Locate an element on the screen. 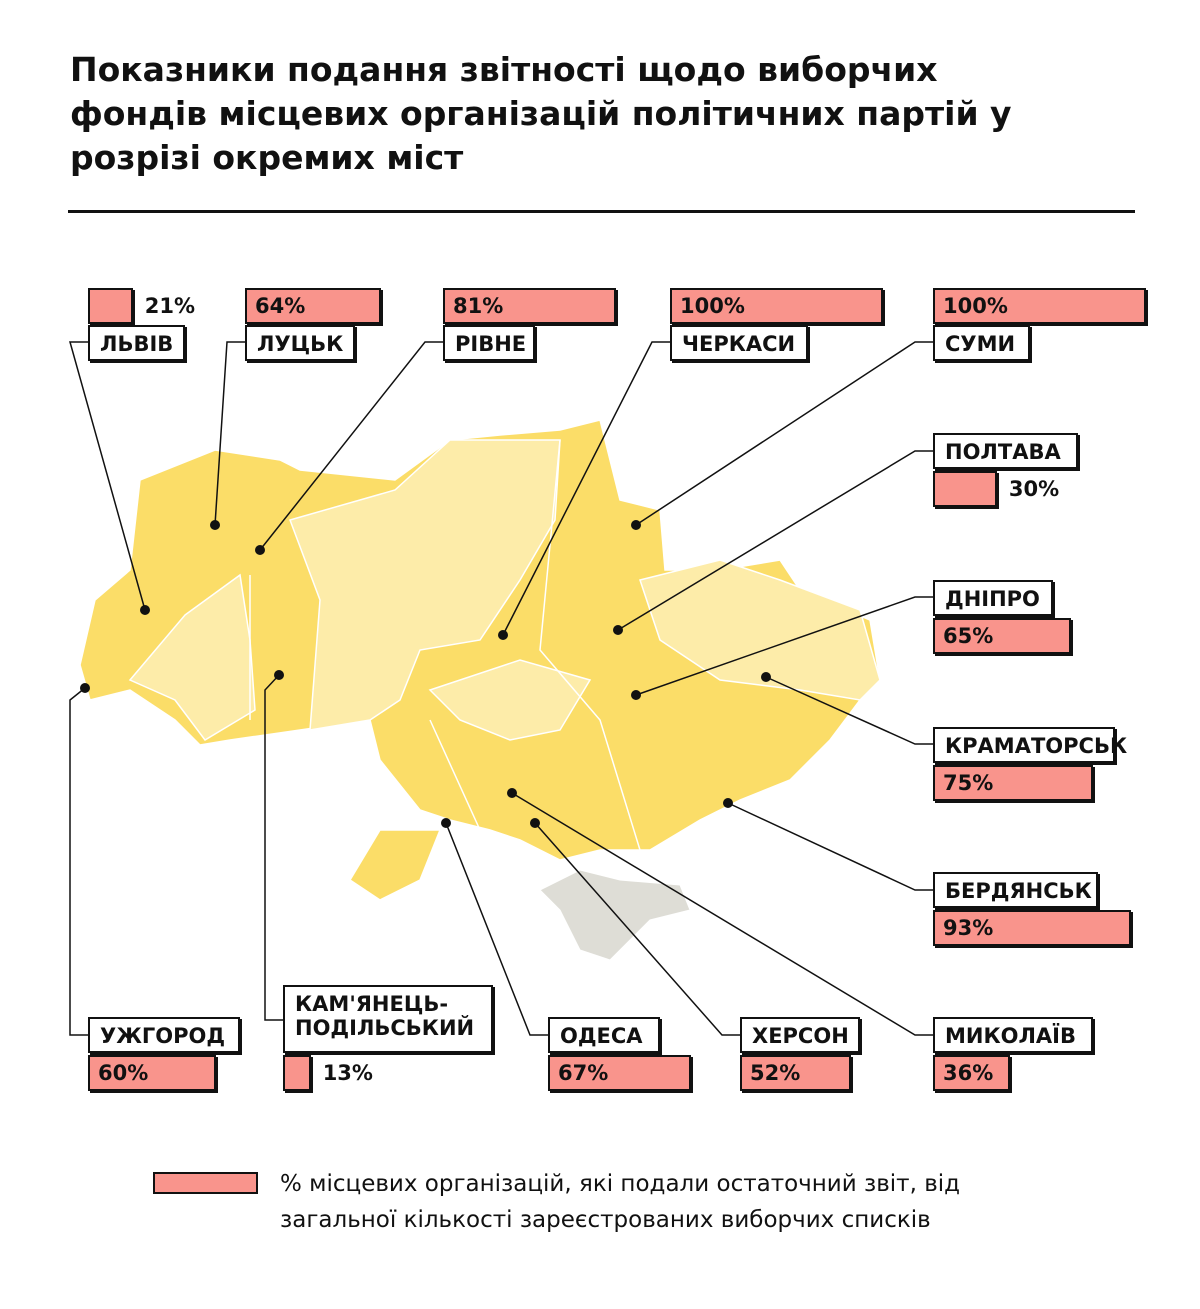 The height and width of the screenshot is (1309, 1200). legend-swatch is located at coordinates (205, 1183).